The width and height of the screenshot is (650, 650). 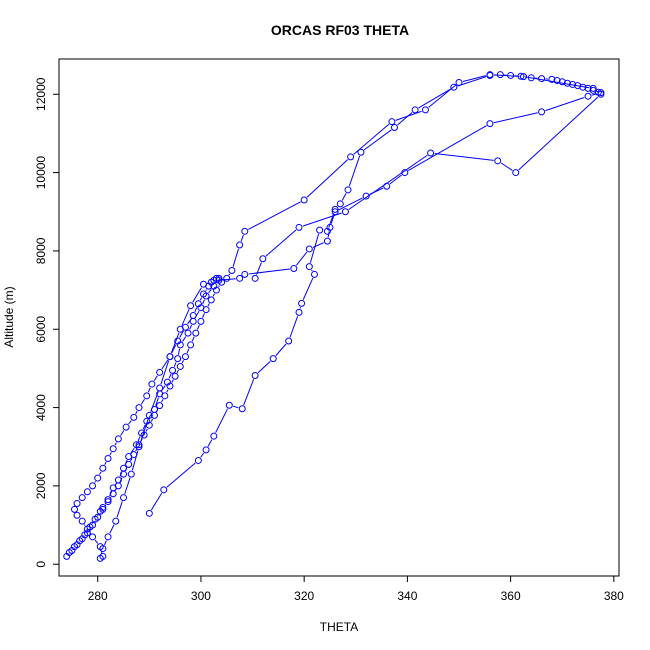 I want to click on y-tick-label: 4000, so click(x=41, y=407).